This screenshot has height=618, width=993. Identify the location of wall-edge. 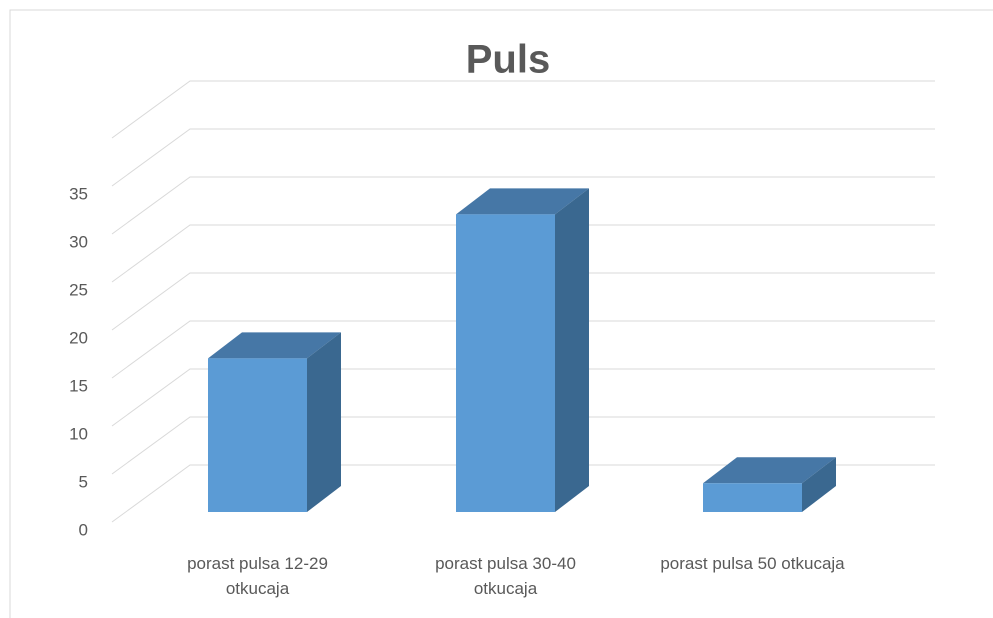
(523, 109).